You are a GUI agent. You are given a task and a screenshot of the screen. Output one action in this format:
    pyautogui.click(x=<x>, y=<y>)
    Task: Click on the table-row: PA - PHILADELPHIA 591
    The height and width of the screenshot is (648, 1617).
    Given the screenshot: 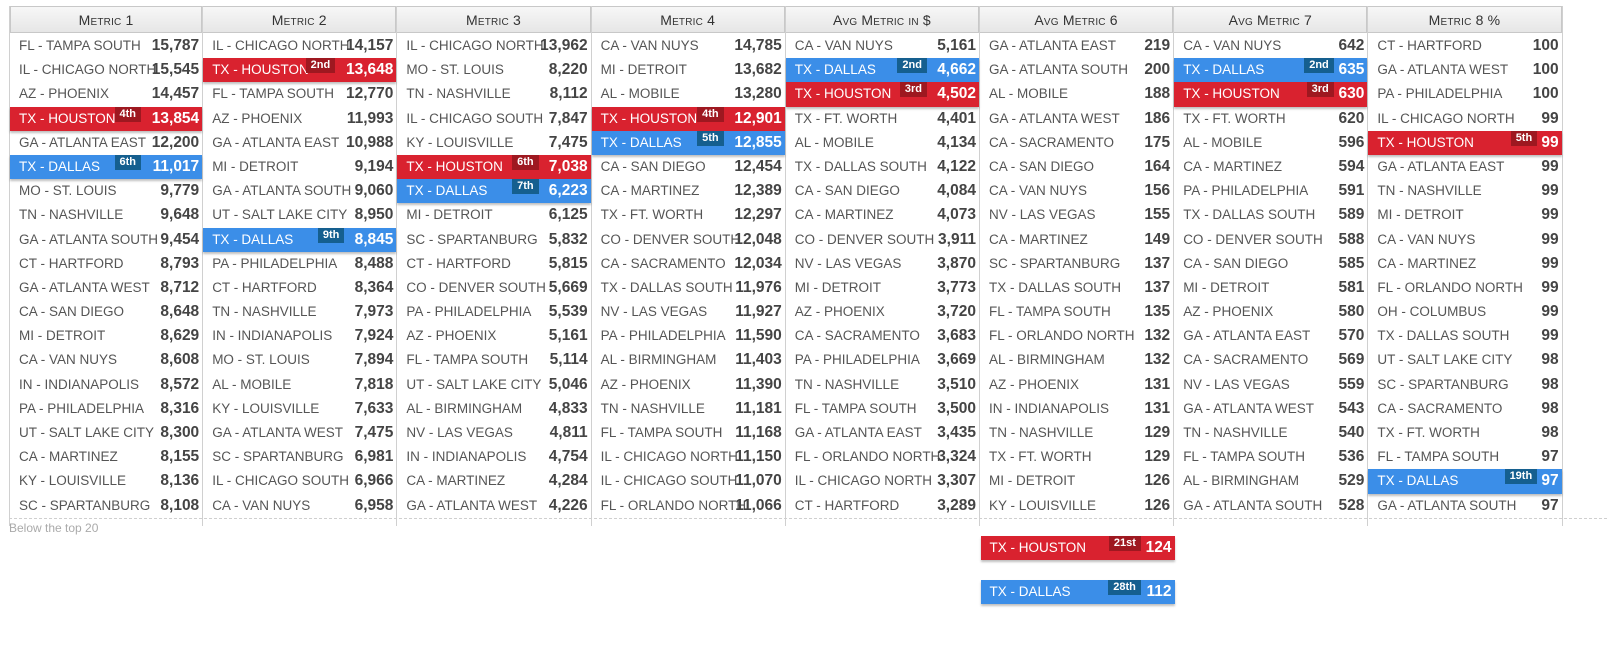 What is the action you would take?
    pyautogui.click(x=1270, y=191)
    